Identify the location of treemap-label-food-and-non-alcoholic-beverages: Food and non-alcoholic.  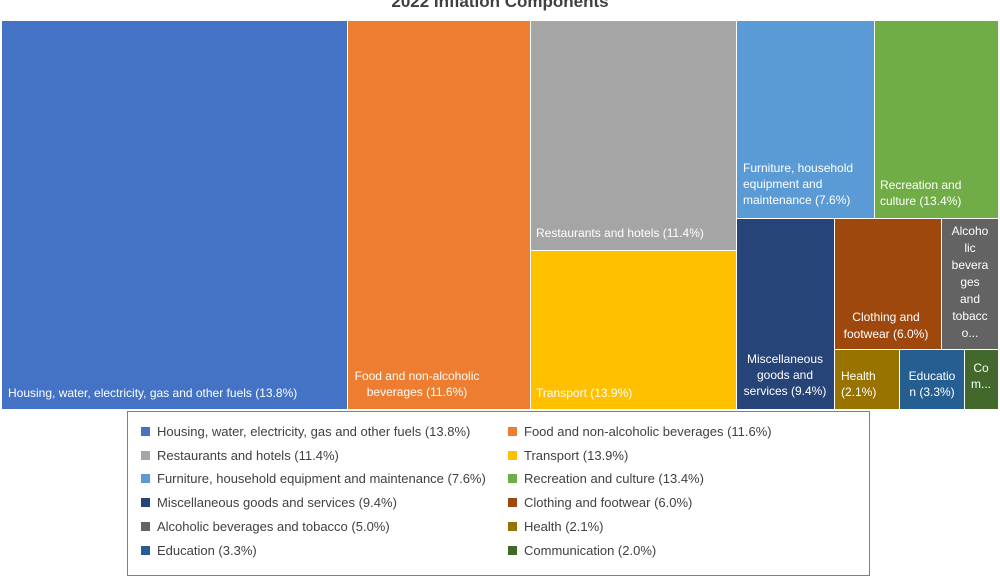
(417, 376).